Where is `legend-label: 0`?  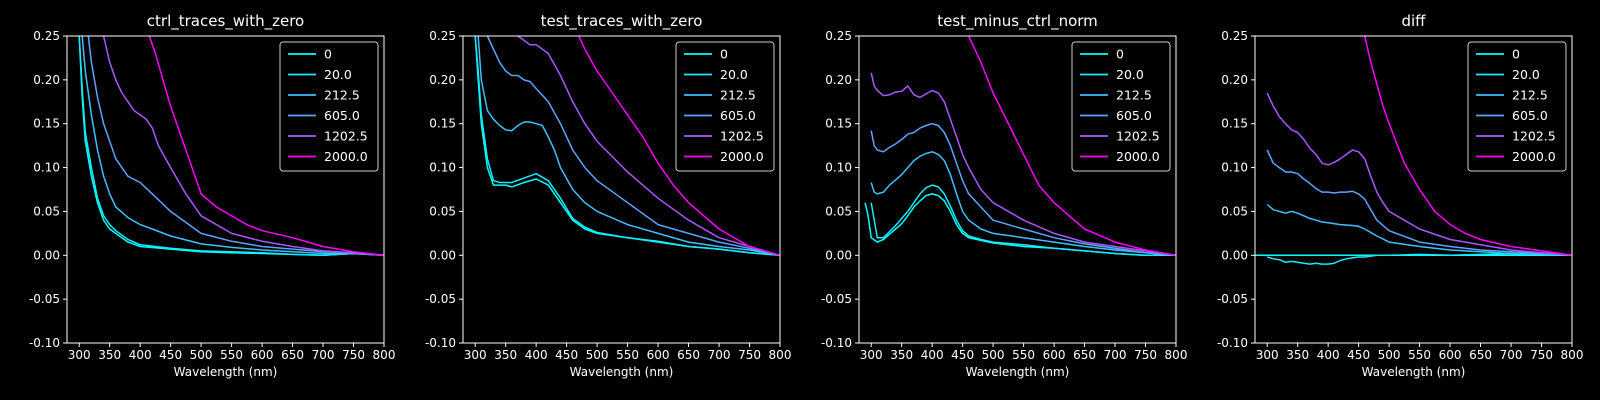 legend-label: 0 is located at coordinates (328, 54).